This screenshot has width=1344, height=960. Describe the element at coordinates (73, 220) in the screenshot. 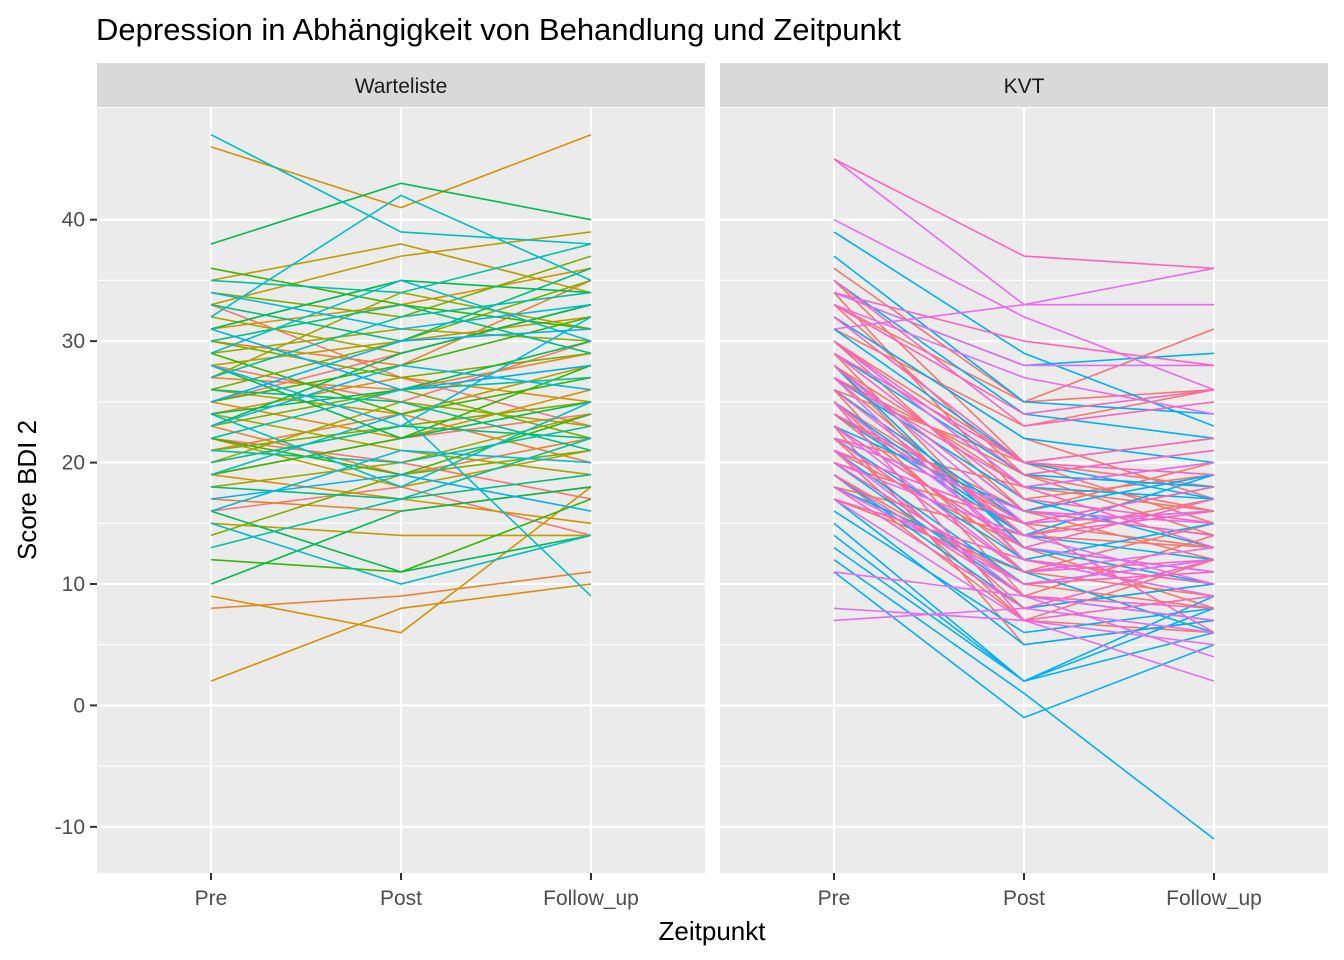

I see `y-tick-label: 40` at that location.